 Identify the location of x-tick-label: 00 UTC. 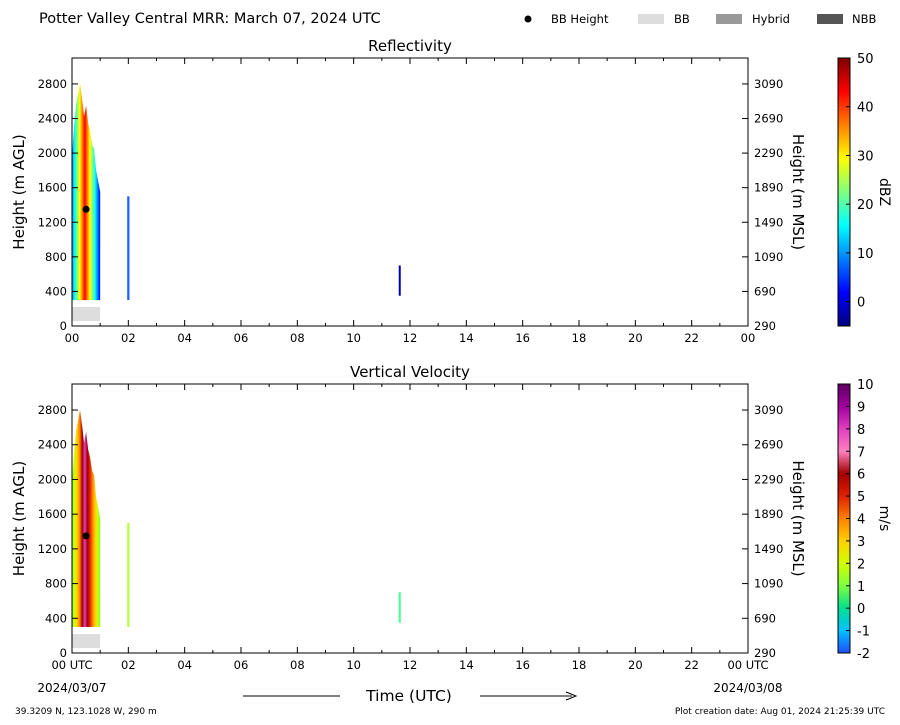
(747, 665).